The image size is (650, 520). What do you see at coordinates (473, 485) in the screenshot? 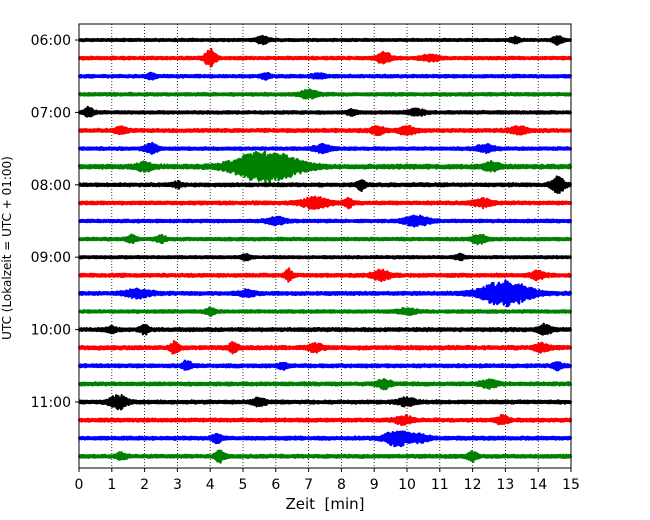
I see `x-tick-label: 12` at bounding box center [473, 485].